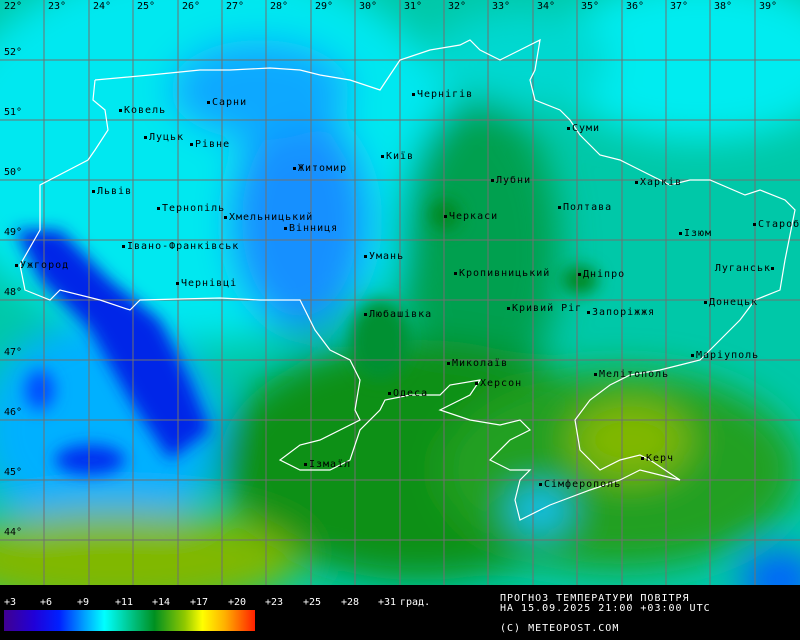 This screenshot has height=640, width=800. What do you see at coordinates (585, 208) in the screenshot?
I see `city-label: Полтава` at bounding box center [585, 208].